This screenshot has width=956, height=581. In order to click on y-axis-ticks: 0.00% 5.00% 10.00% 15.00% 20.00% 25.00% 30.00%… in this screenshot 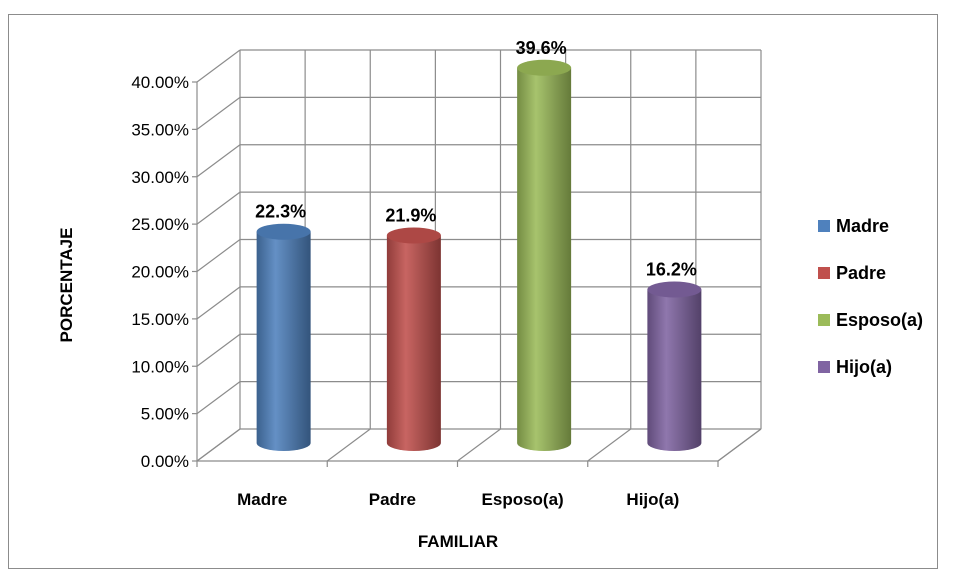, I will do `click(164, 272)`.